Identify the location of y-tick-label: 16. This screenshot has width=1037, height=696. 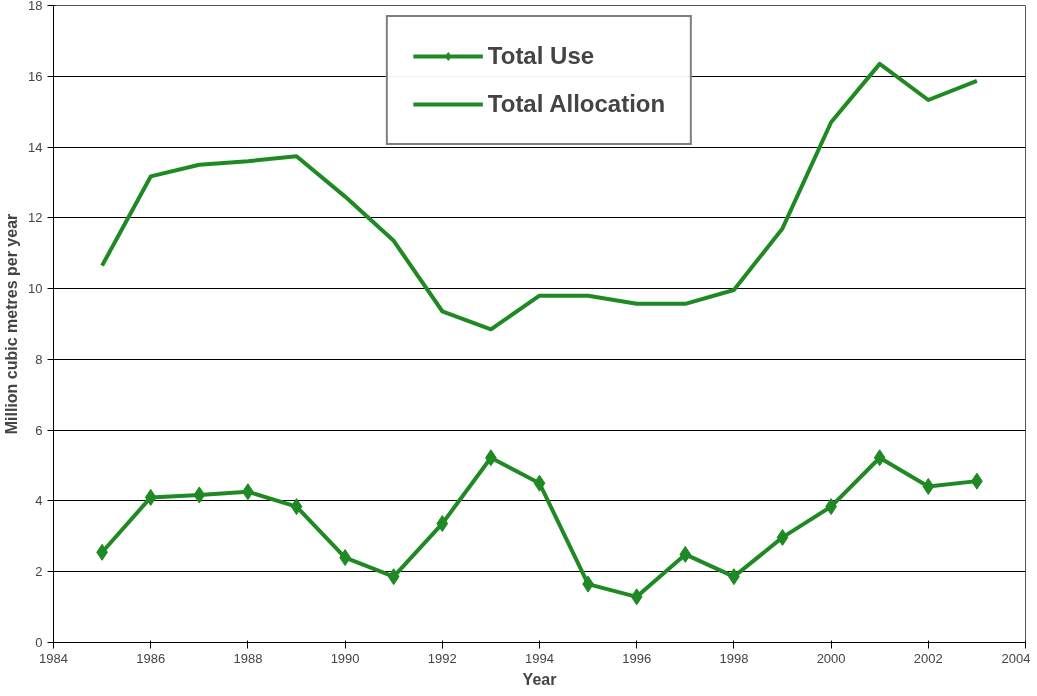
(35, 76).